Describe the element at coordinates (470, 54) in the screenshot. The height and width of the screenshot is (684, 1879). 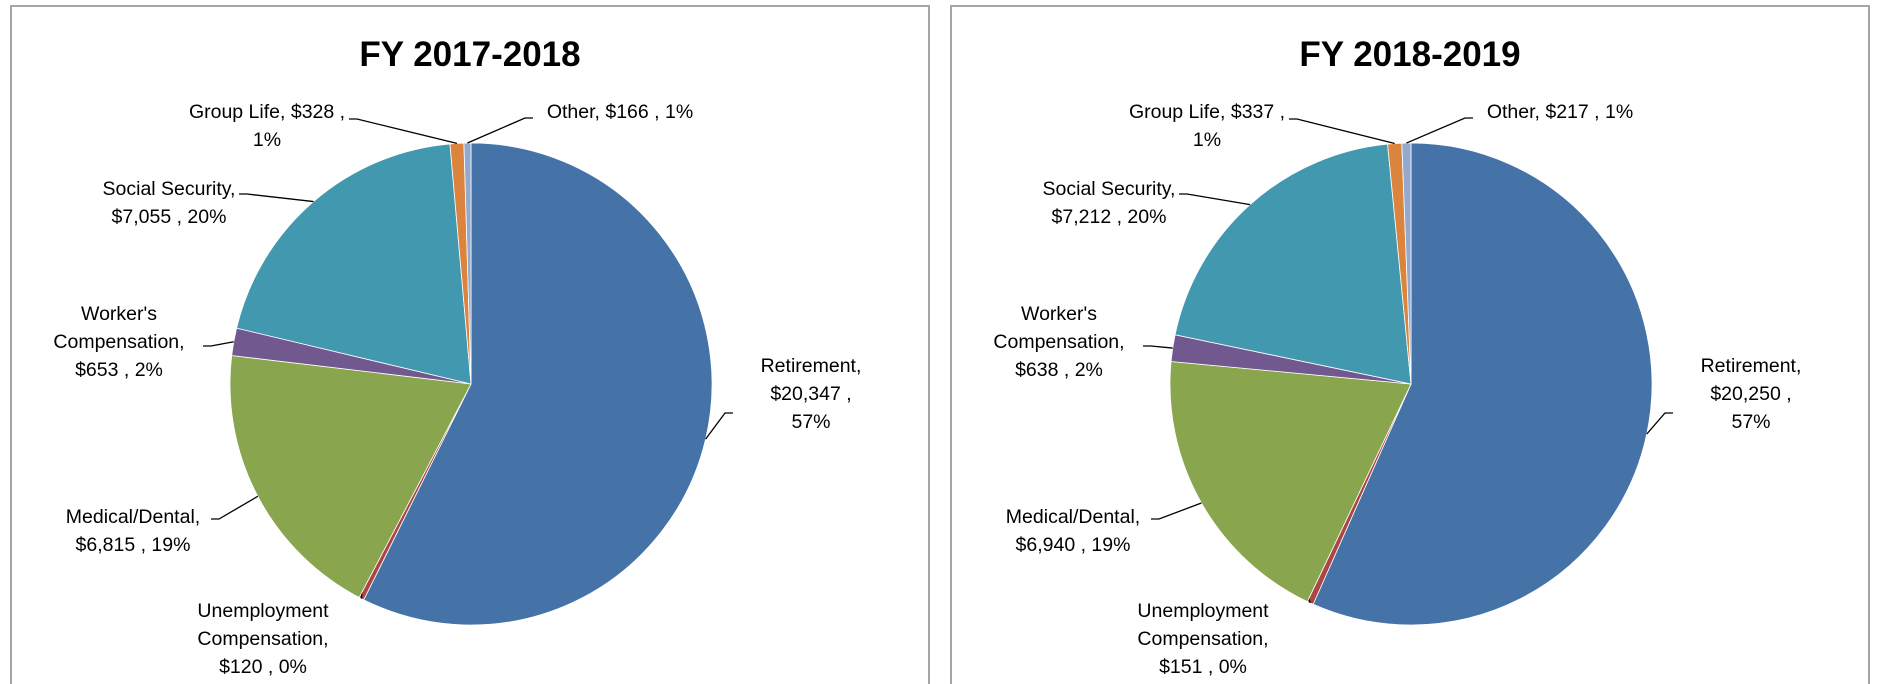
I see `chart-title: FY 2017-2018` at that location.